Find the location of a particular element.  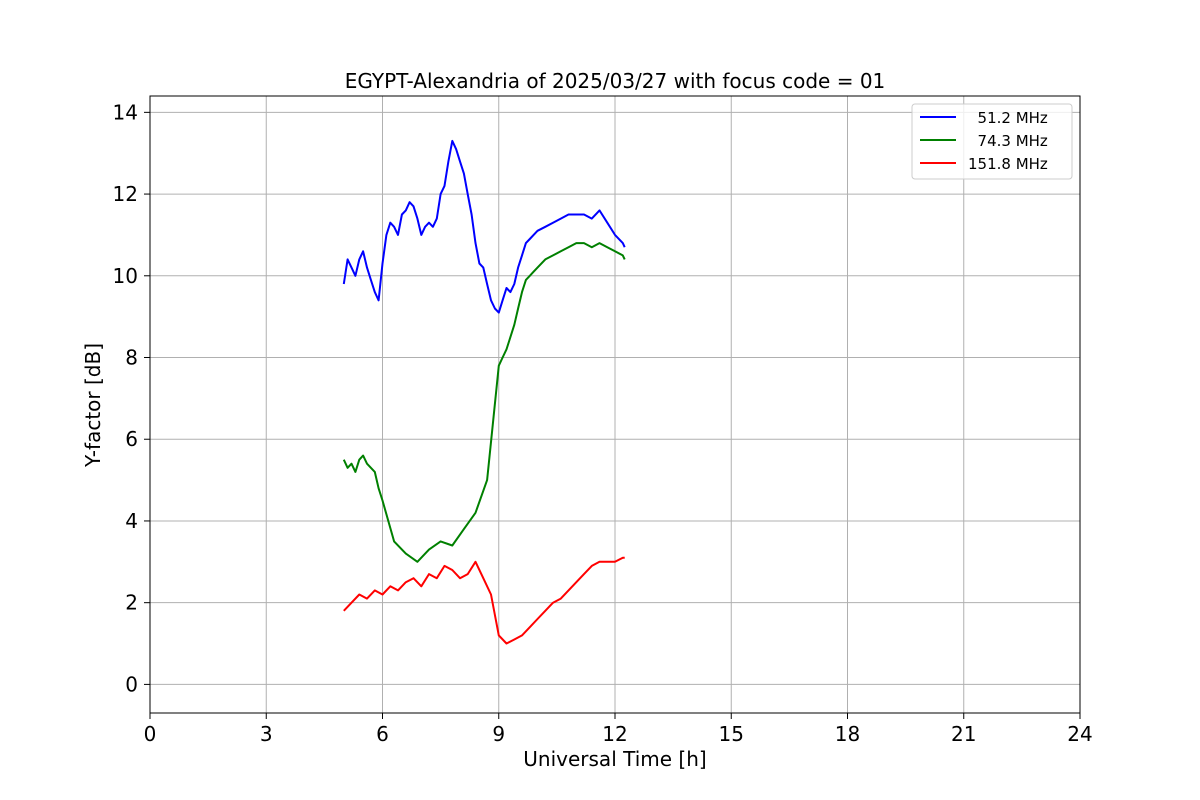

legend: 51.2 MHz 74.3 MHz 151.8 MHz is located at coordinates (992, 141).